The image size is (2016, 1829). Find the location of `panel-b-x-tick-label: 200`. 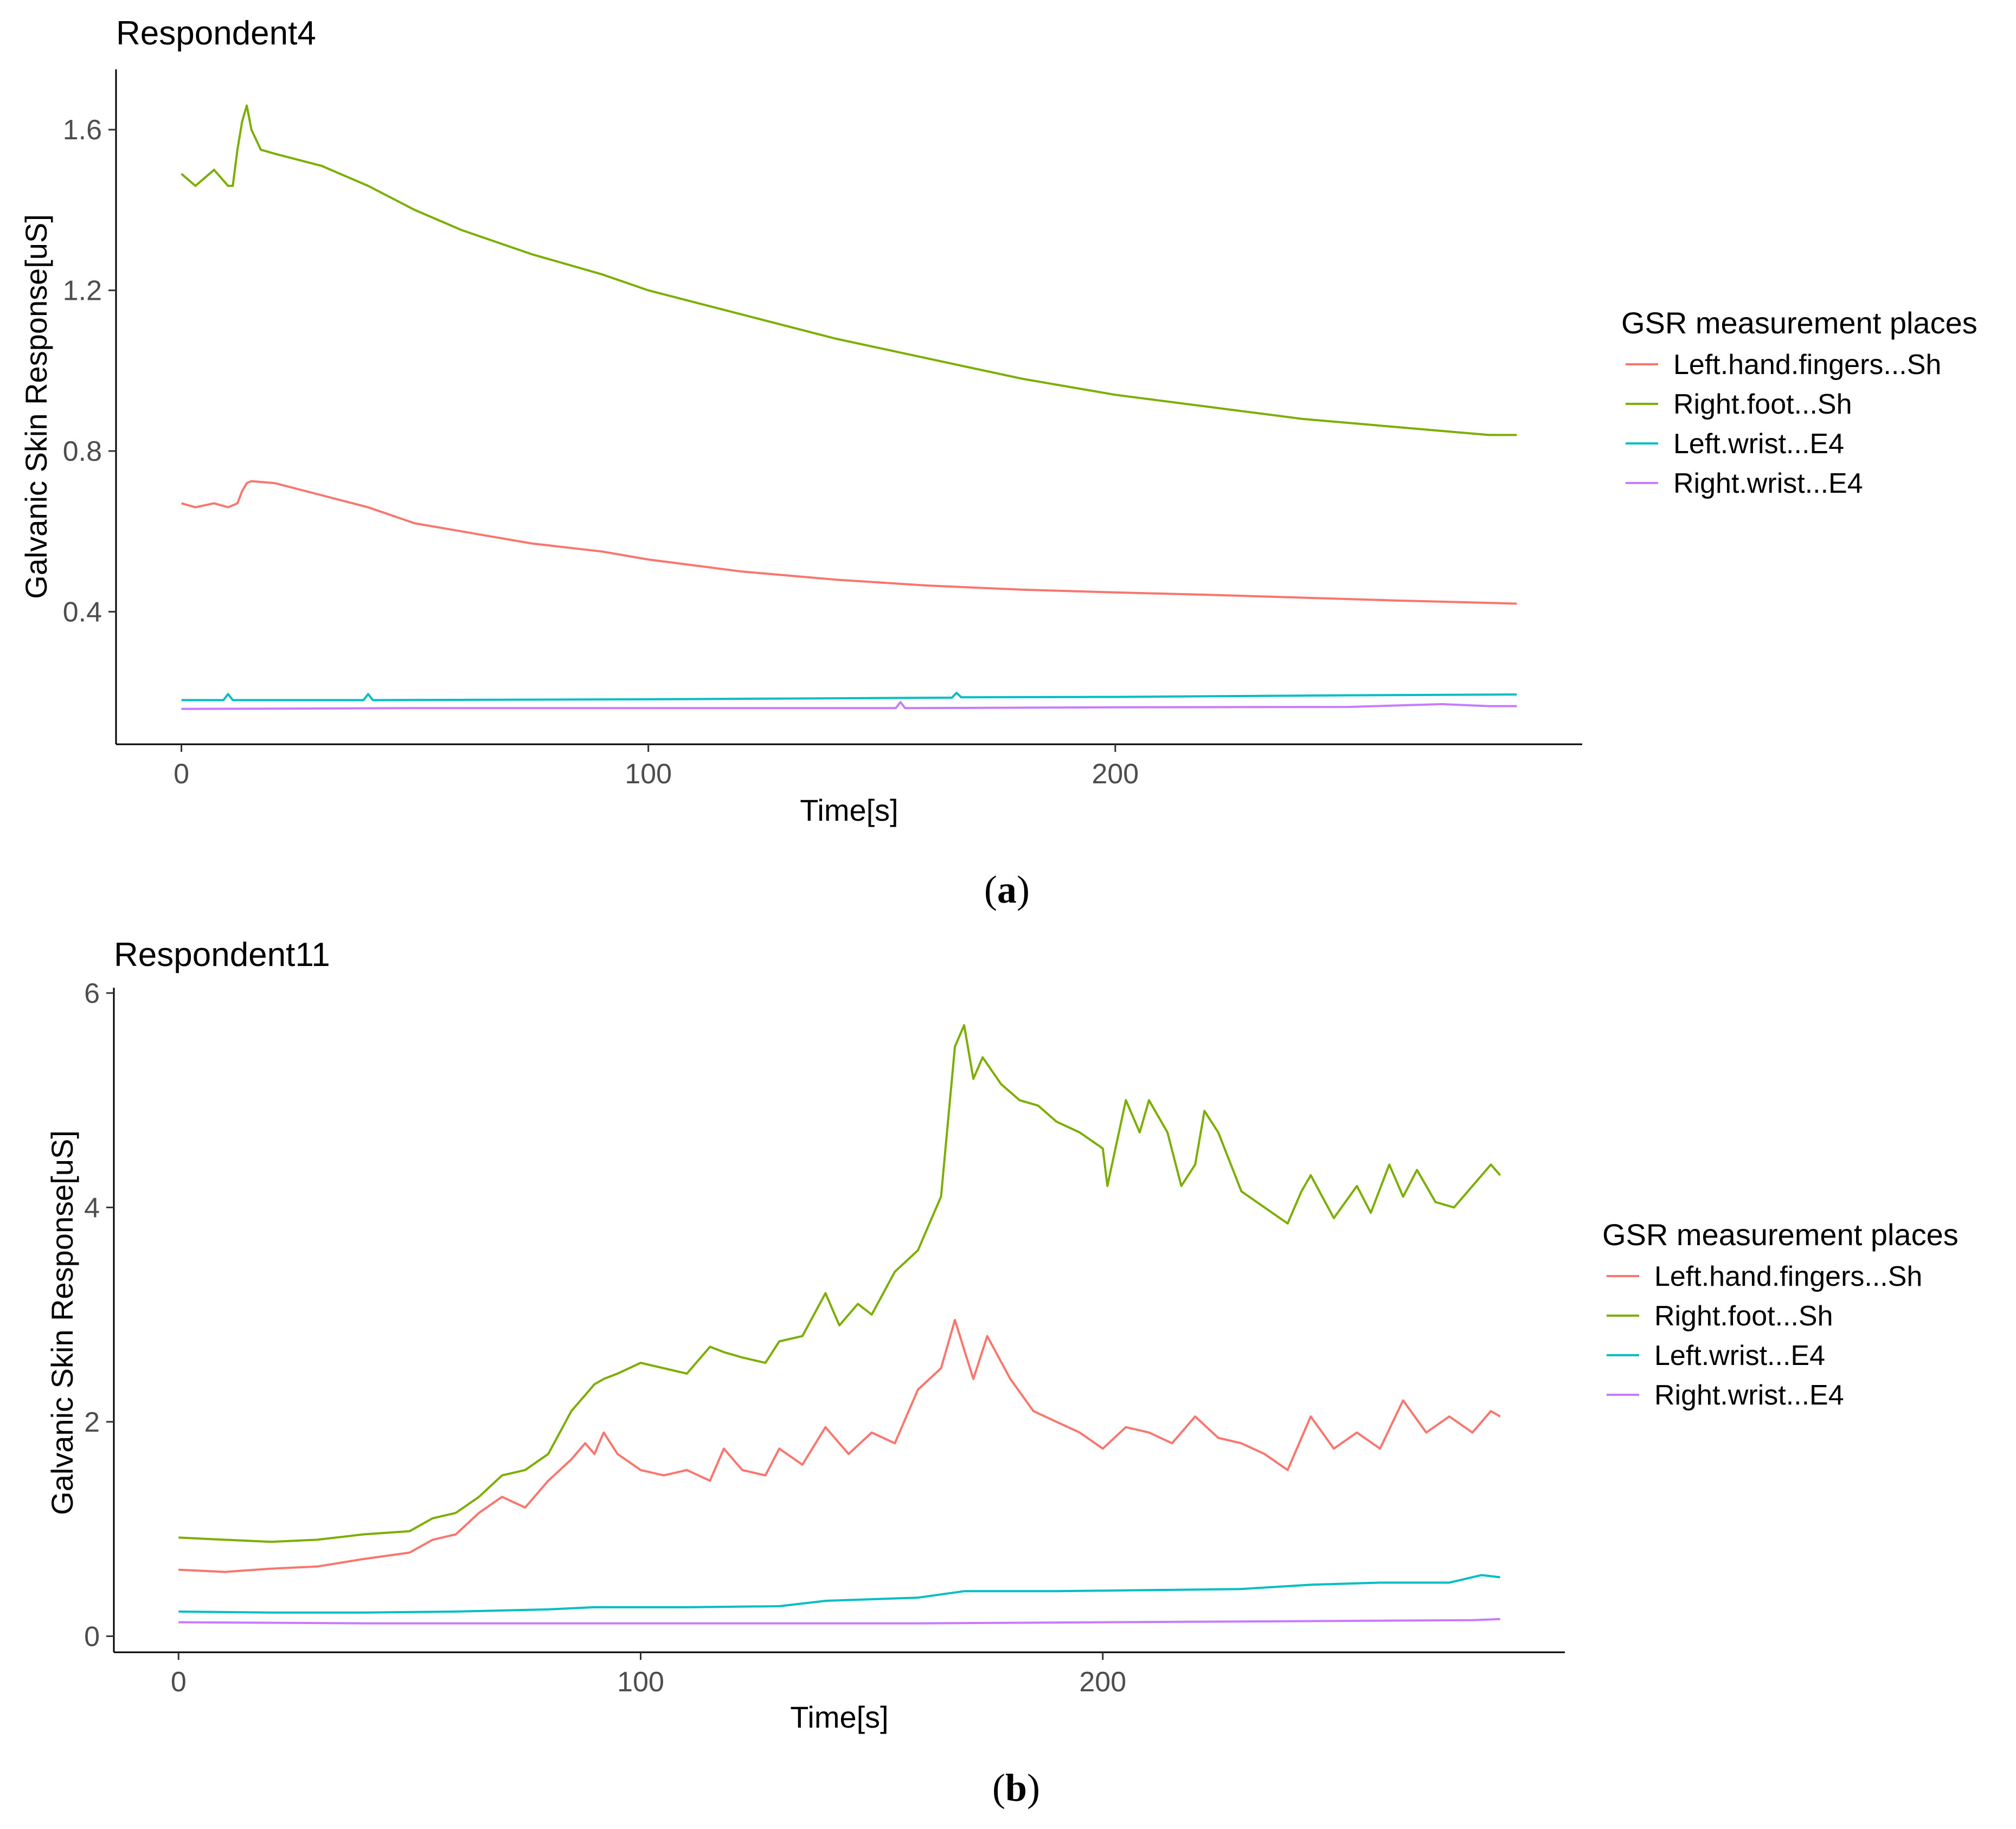

panel-b-x-tick-label: 200 is located at coordinates (1102, 1682).